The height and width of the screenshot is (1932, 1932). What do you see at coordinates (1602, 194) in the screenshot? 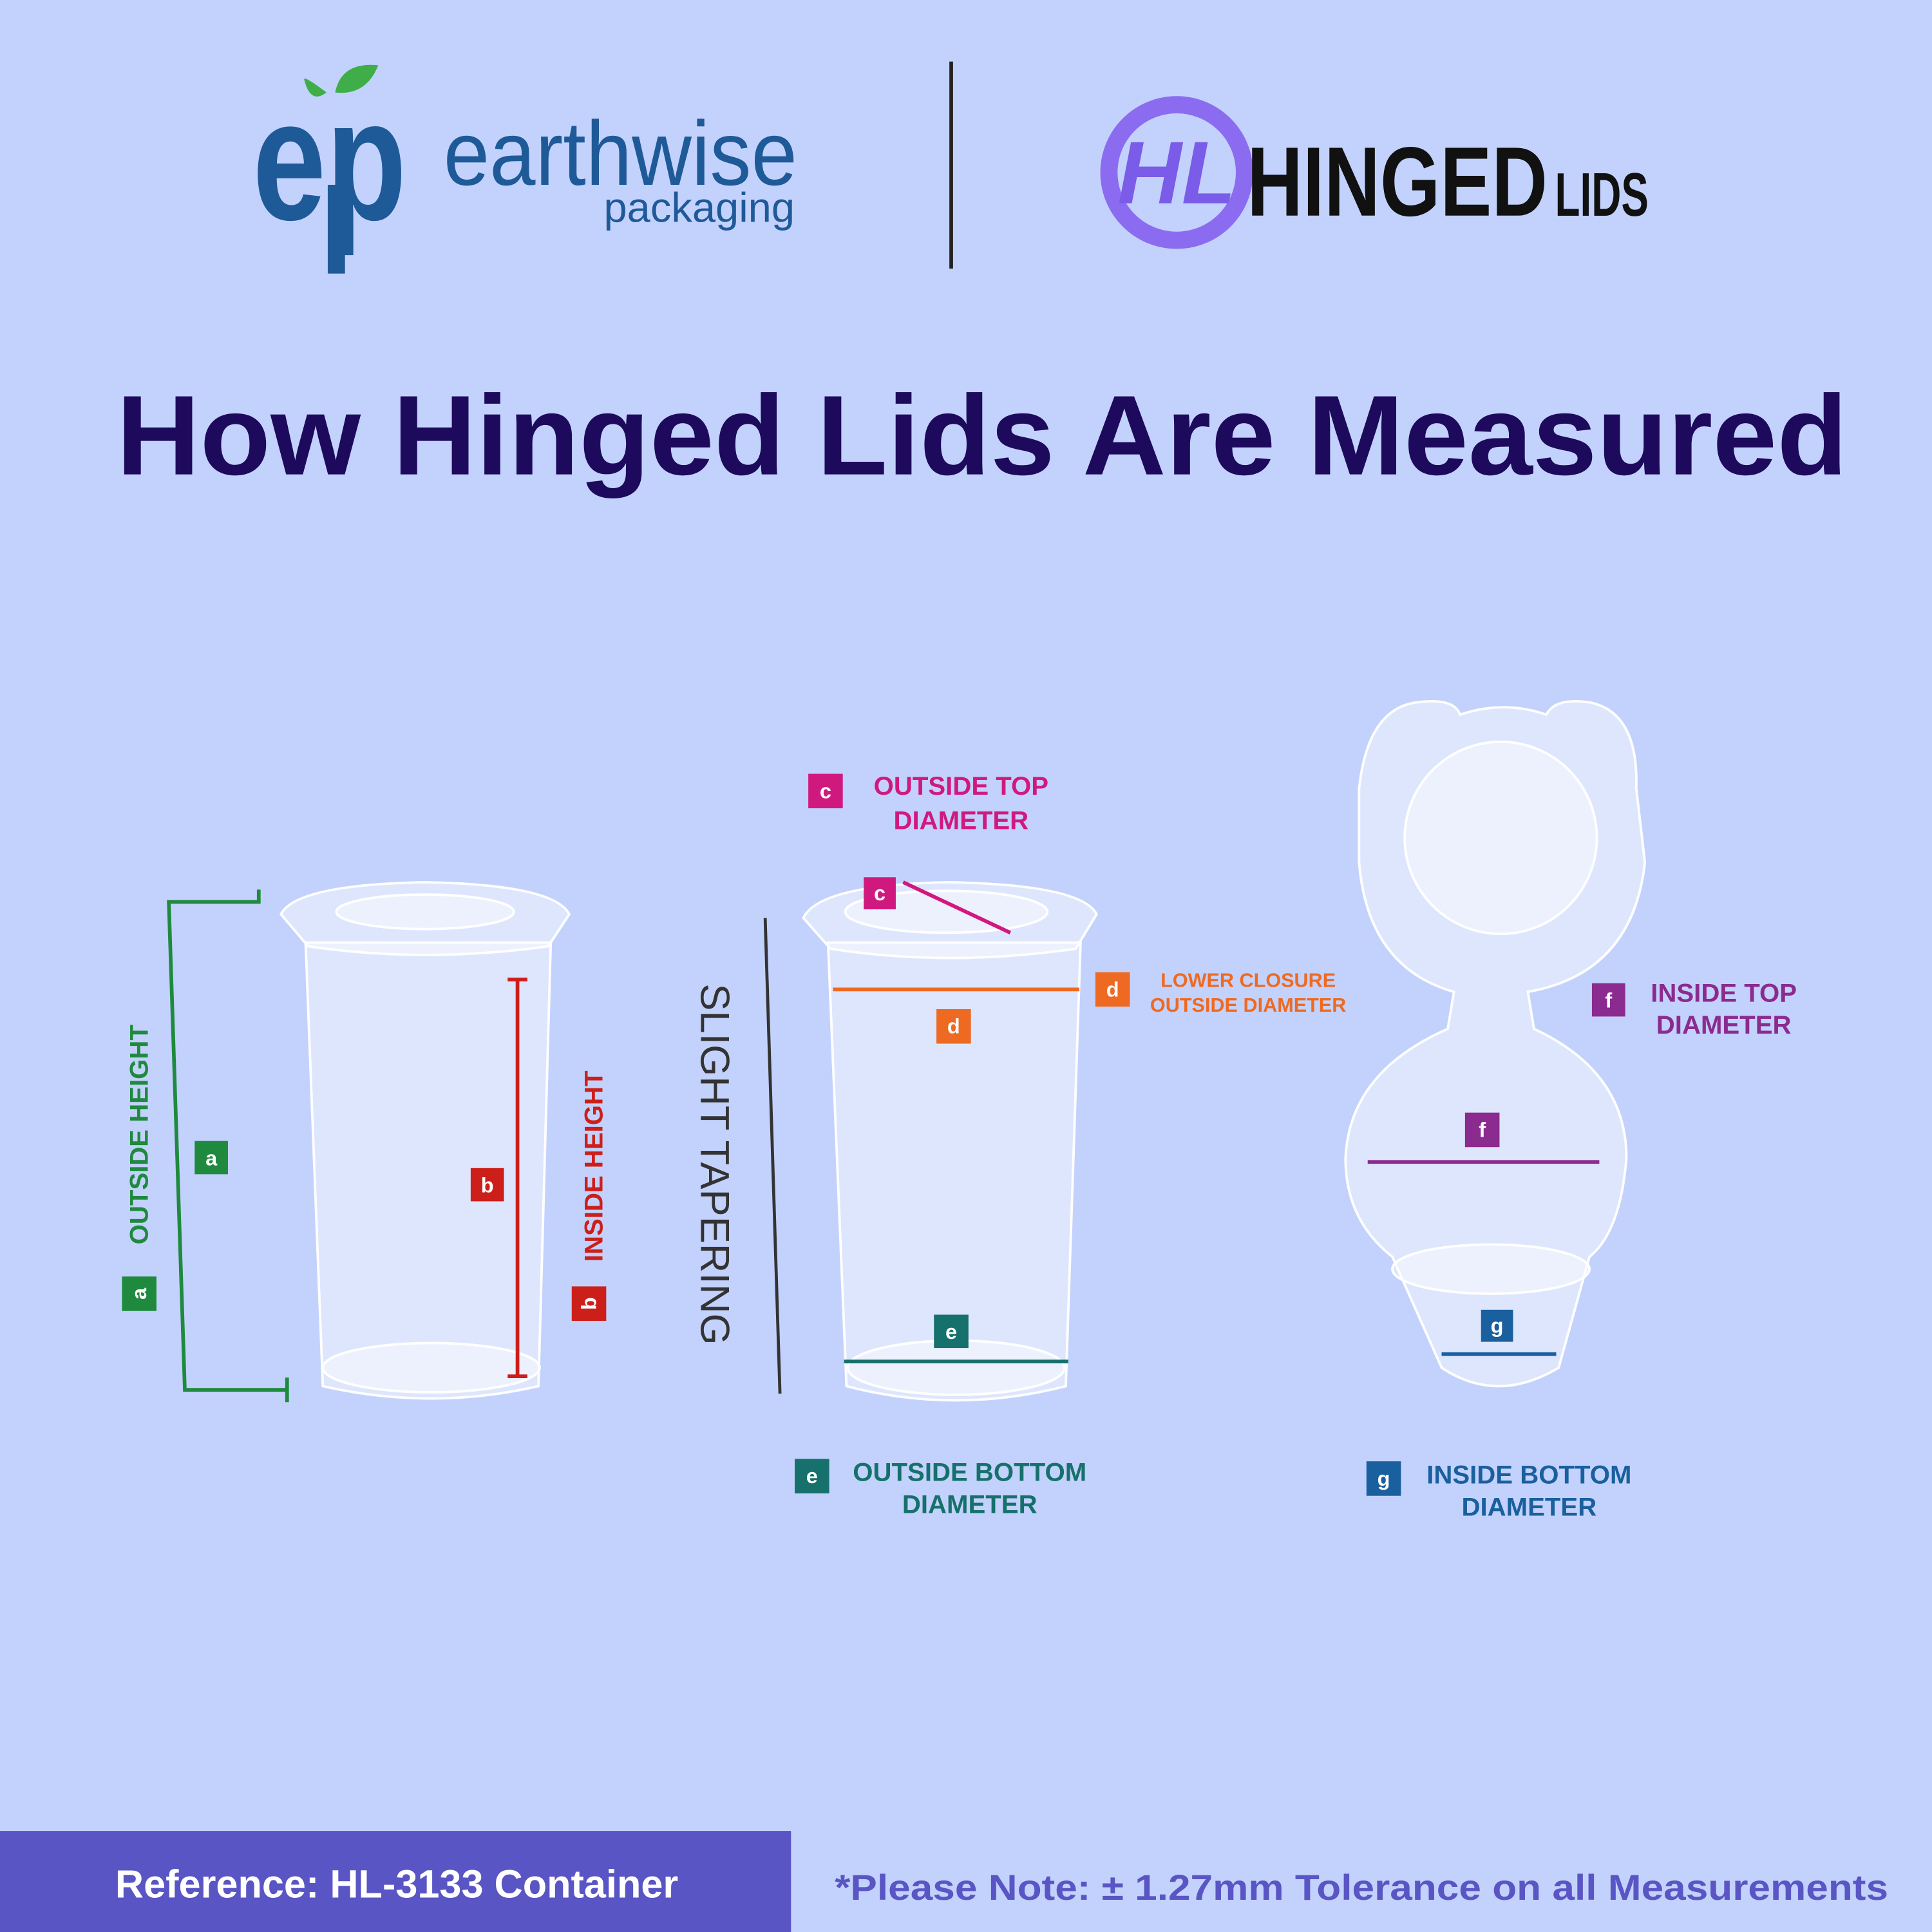
I see `logo-suffix: LIDS` at bounding box center [1602, 194].